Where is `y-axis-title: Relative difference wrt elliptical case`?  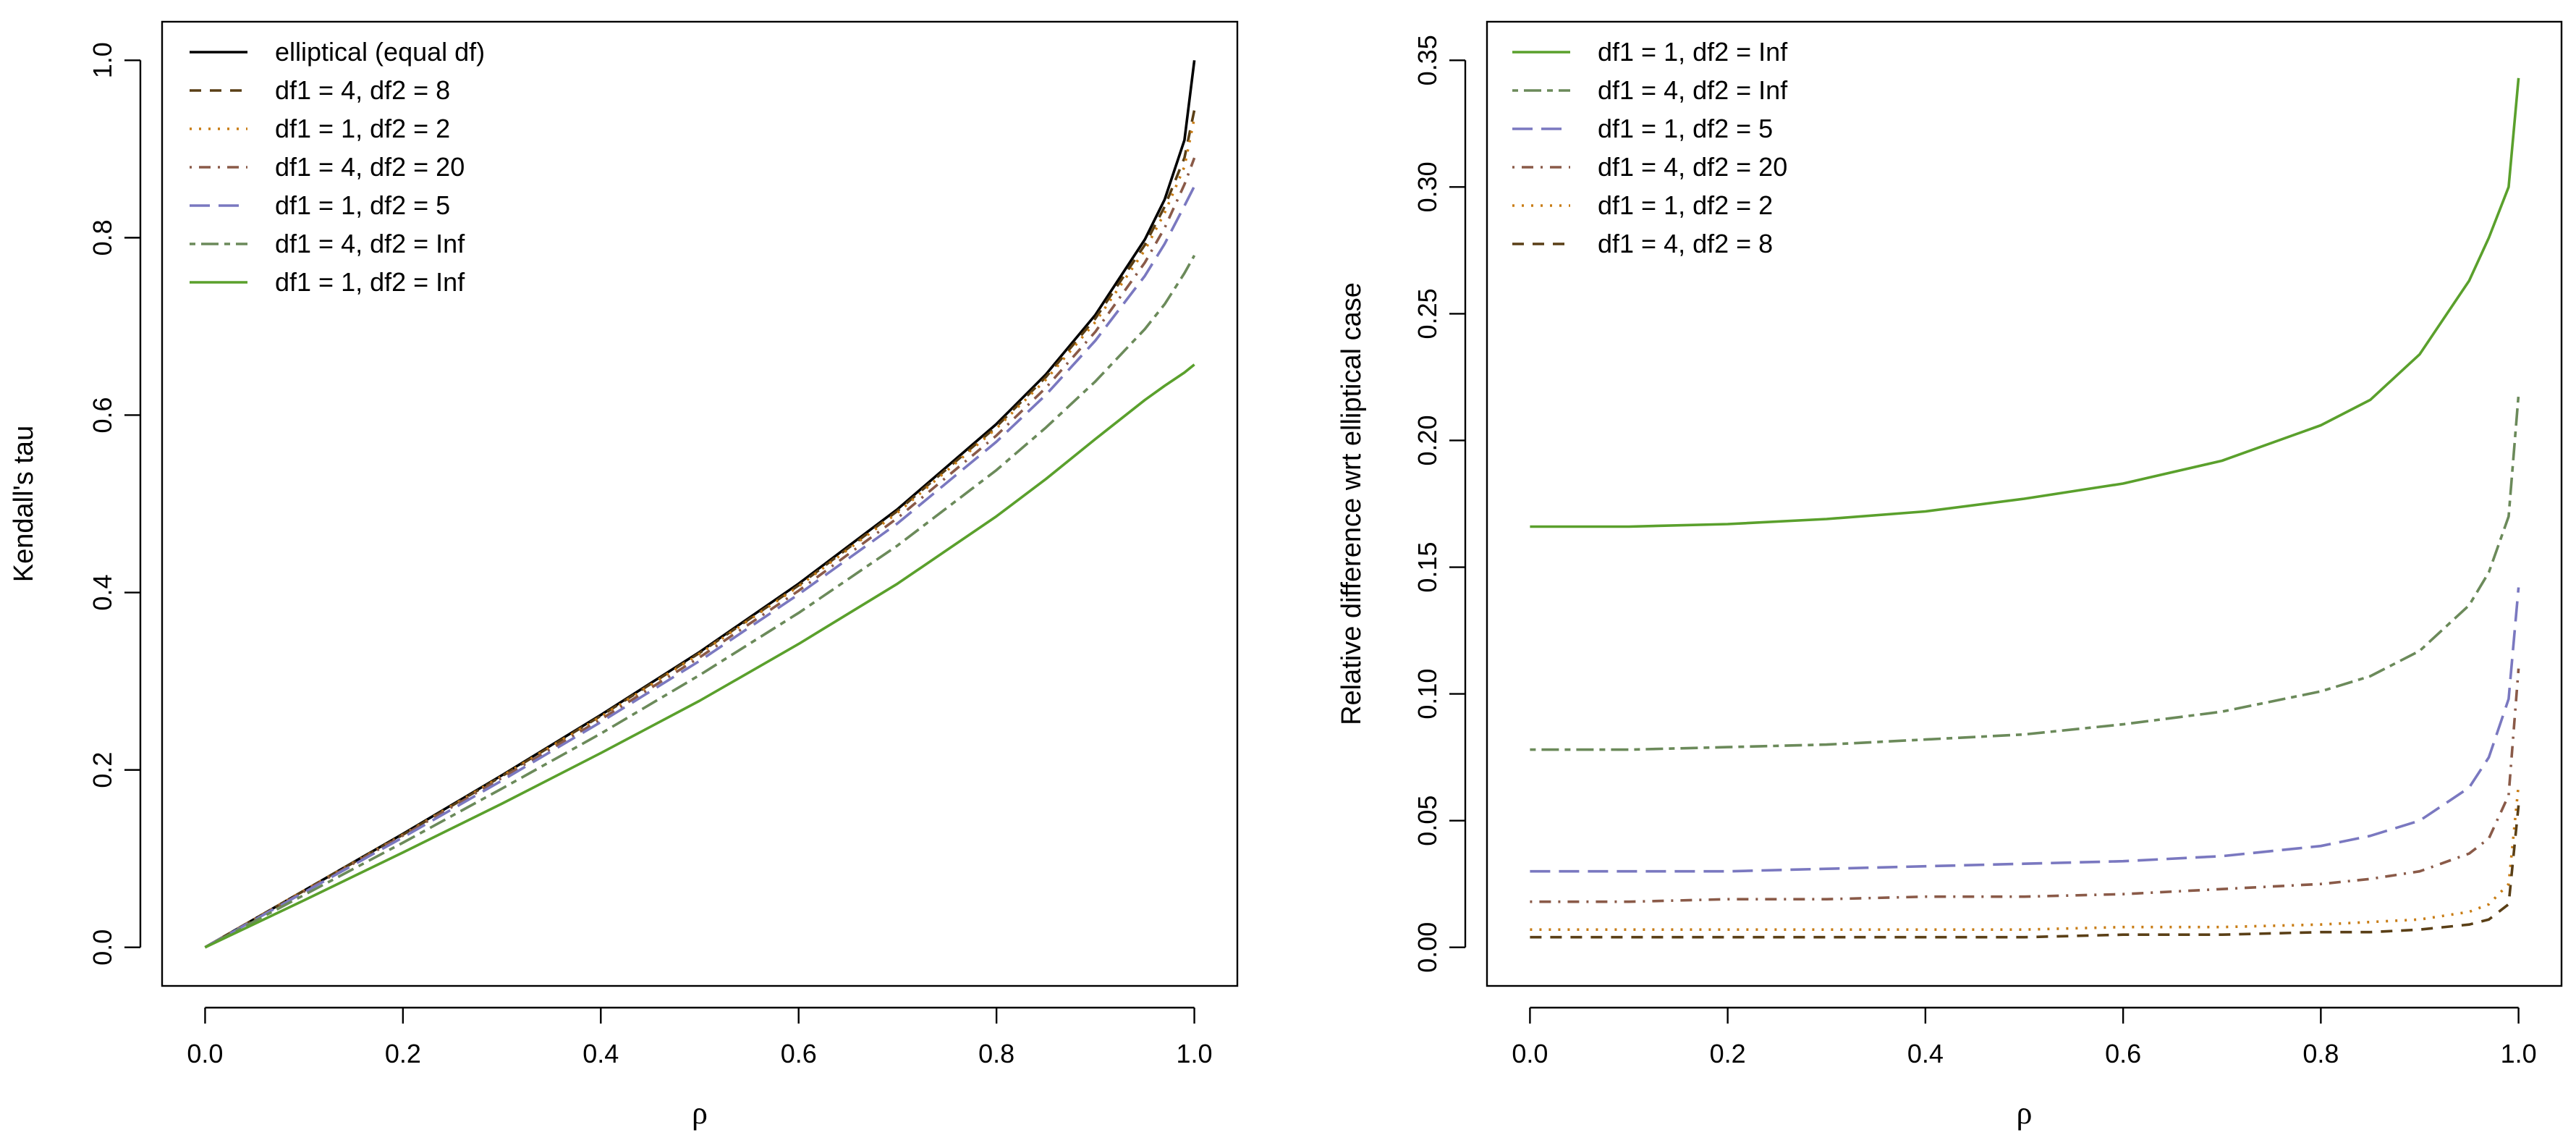
y-axis-title: Relative difference wrt elliptical case is located at coordinates (1351, 504).